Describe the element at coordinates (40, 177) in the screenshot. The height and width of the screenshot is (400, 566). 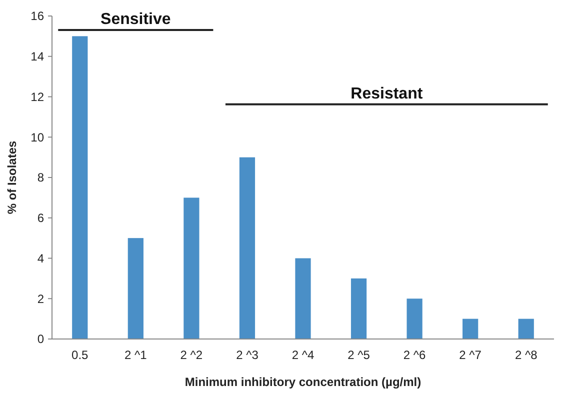
I see `y-tick-label: 8` at that location.